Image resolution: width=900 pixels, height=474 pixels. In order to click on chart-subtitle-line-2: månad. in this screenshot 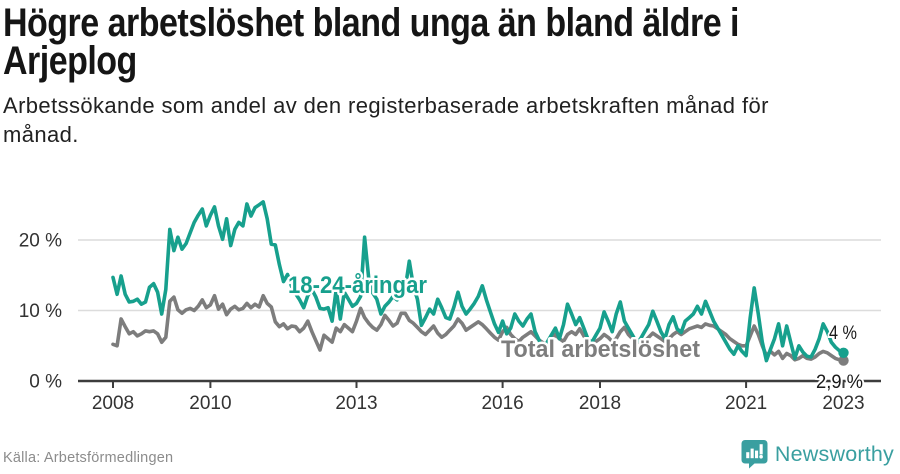, I will do `click(41, 134)`.